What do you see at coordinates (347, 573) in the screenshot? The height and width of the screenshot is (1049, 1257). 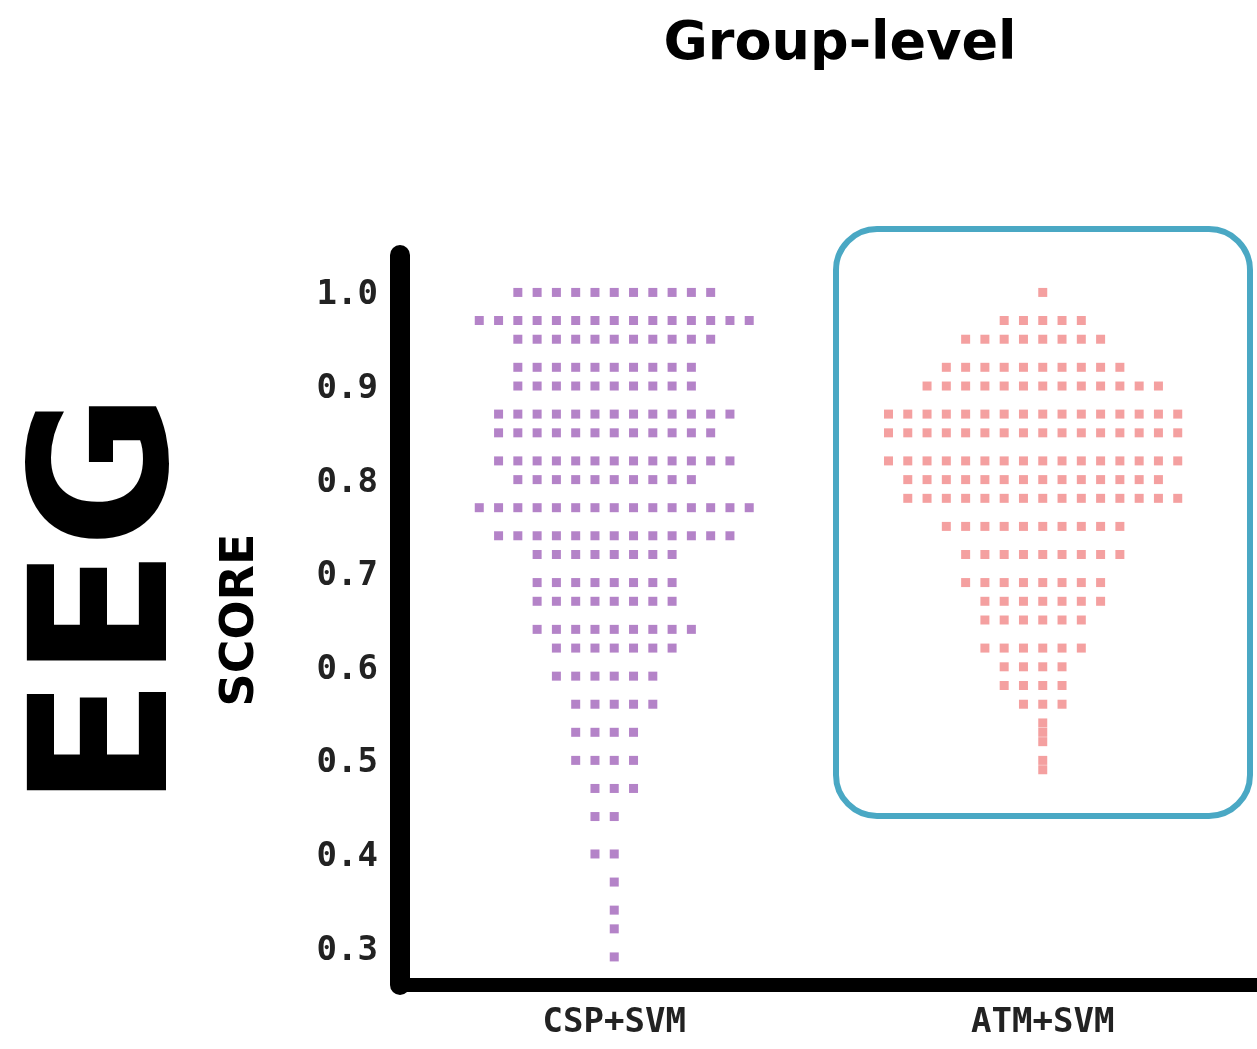 I see `y-tick-label: 0.7` at bounding box center [347, 573].